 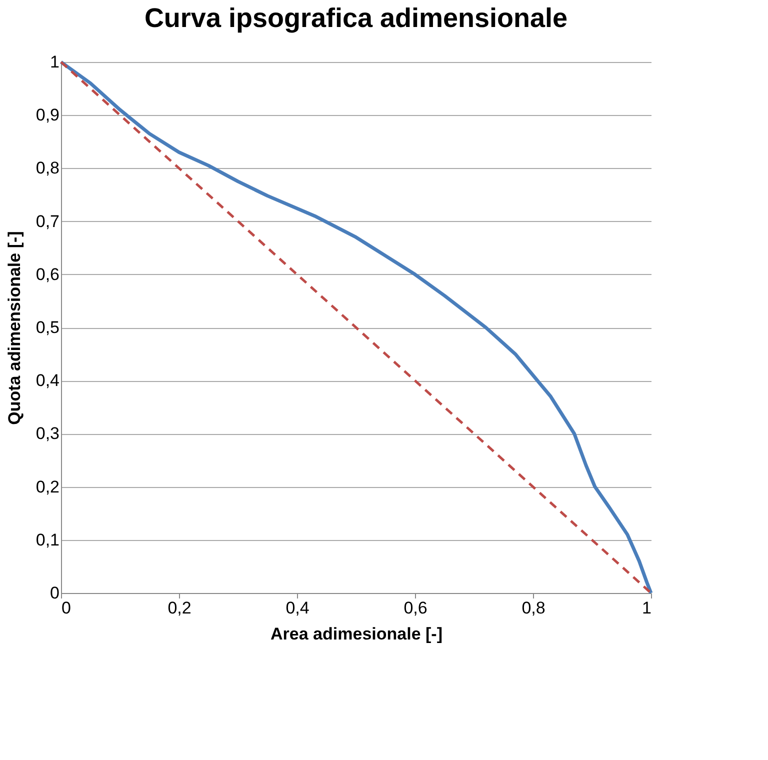 What do you see at coordinates (647, 608) in the screenshot?
I see `x-tick-label: 1` at bounding box center [647, 608].